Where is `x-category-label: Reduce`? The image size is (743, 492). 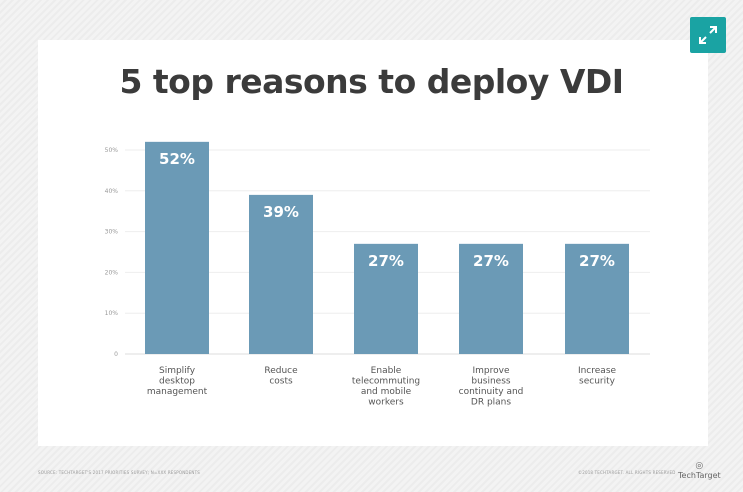
x-category-label: Reduce is located at coordinates (281, 371).